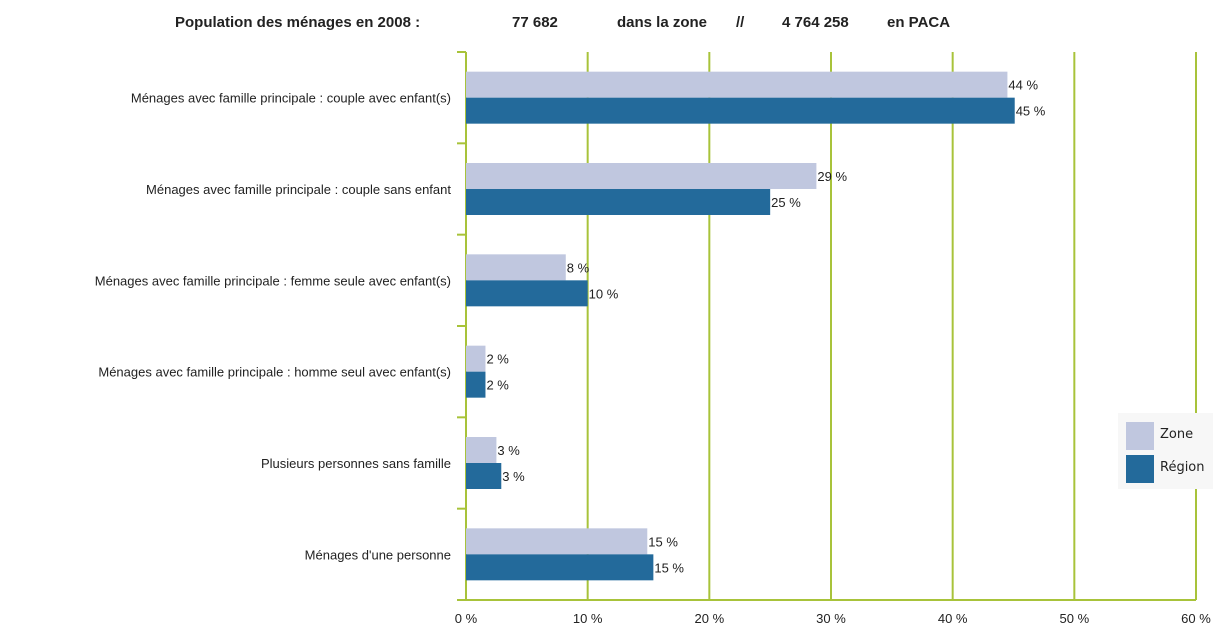  Describe the element at coordinates (1165, 451) in the screenshot. I see `chart-legend: Zone Région` at that location.